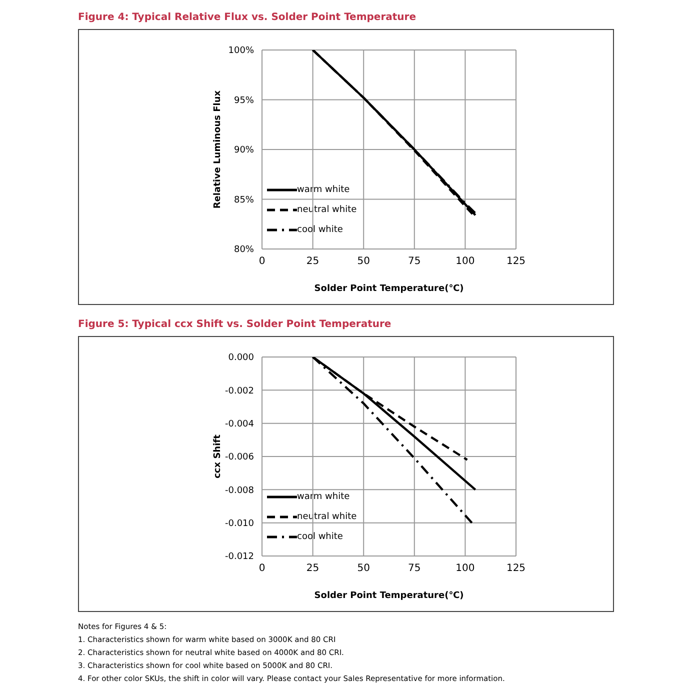  I want to click on y-tick-label: -0.010, so click(239, 524).